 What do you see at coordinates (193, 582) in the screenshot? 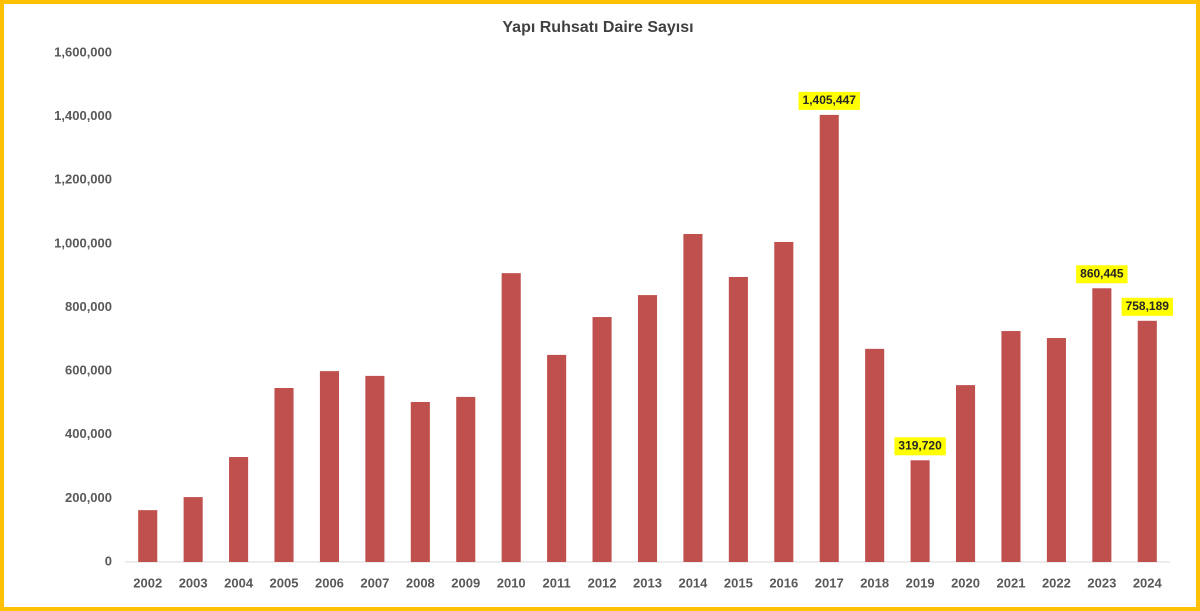
I see `x-tick-label: 2003` at bounding box center [193, 582].